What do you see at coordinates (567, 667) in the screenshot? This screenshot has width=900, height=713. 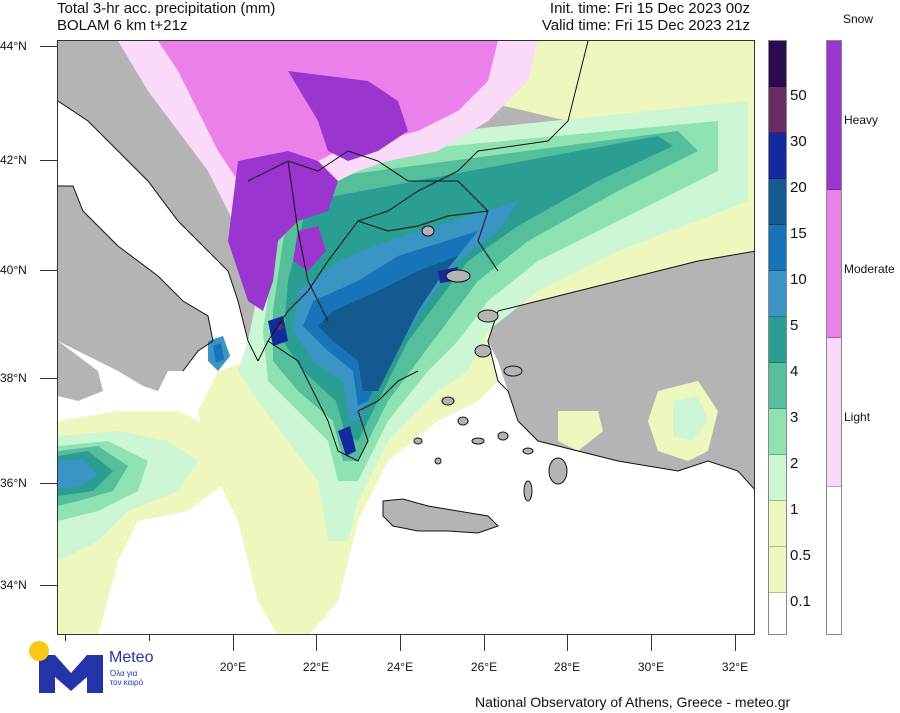 I see `lon-tick-28: 28°E` at bounding box center [567, 667].